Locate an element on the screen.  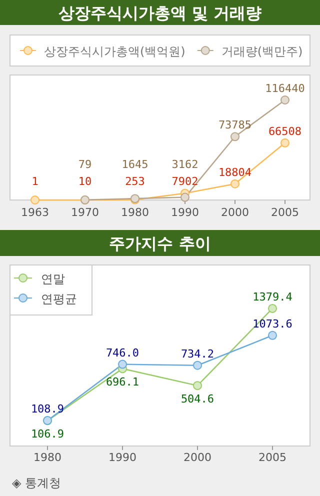
data-label: 746.0 is located at coordinates (123, 353).